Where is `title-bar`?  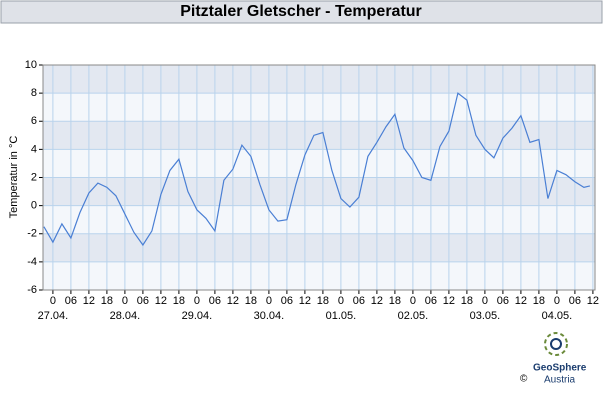
title-bar is located at coordinates (301, 12).